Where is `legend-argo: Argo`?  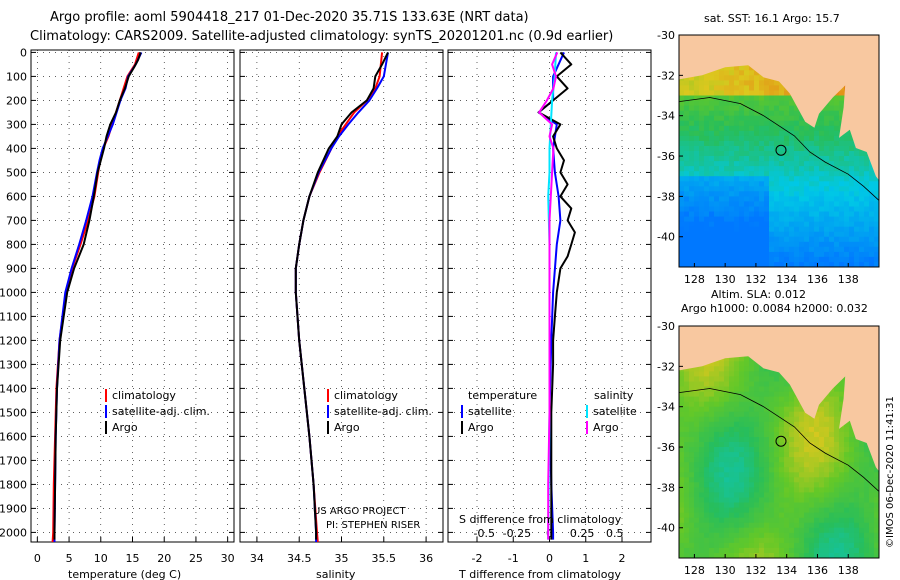 legend-argo: Argo is located at coordinates (125, 427).